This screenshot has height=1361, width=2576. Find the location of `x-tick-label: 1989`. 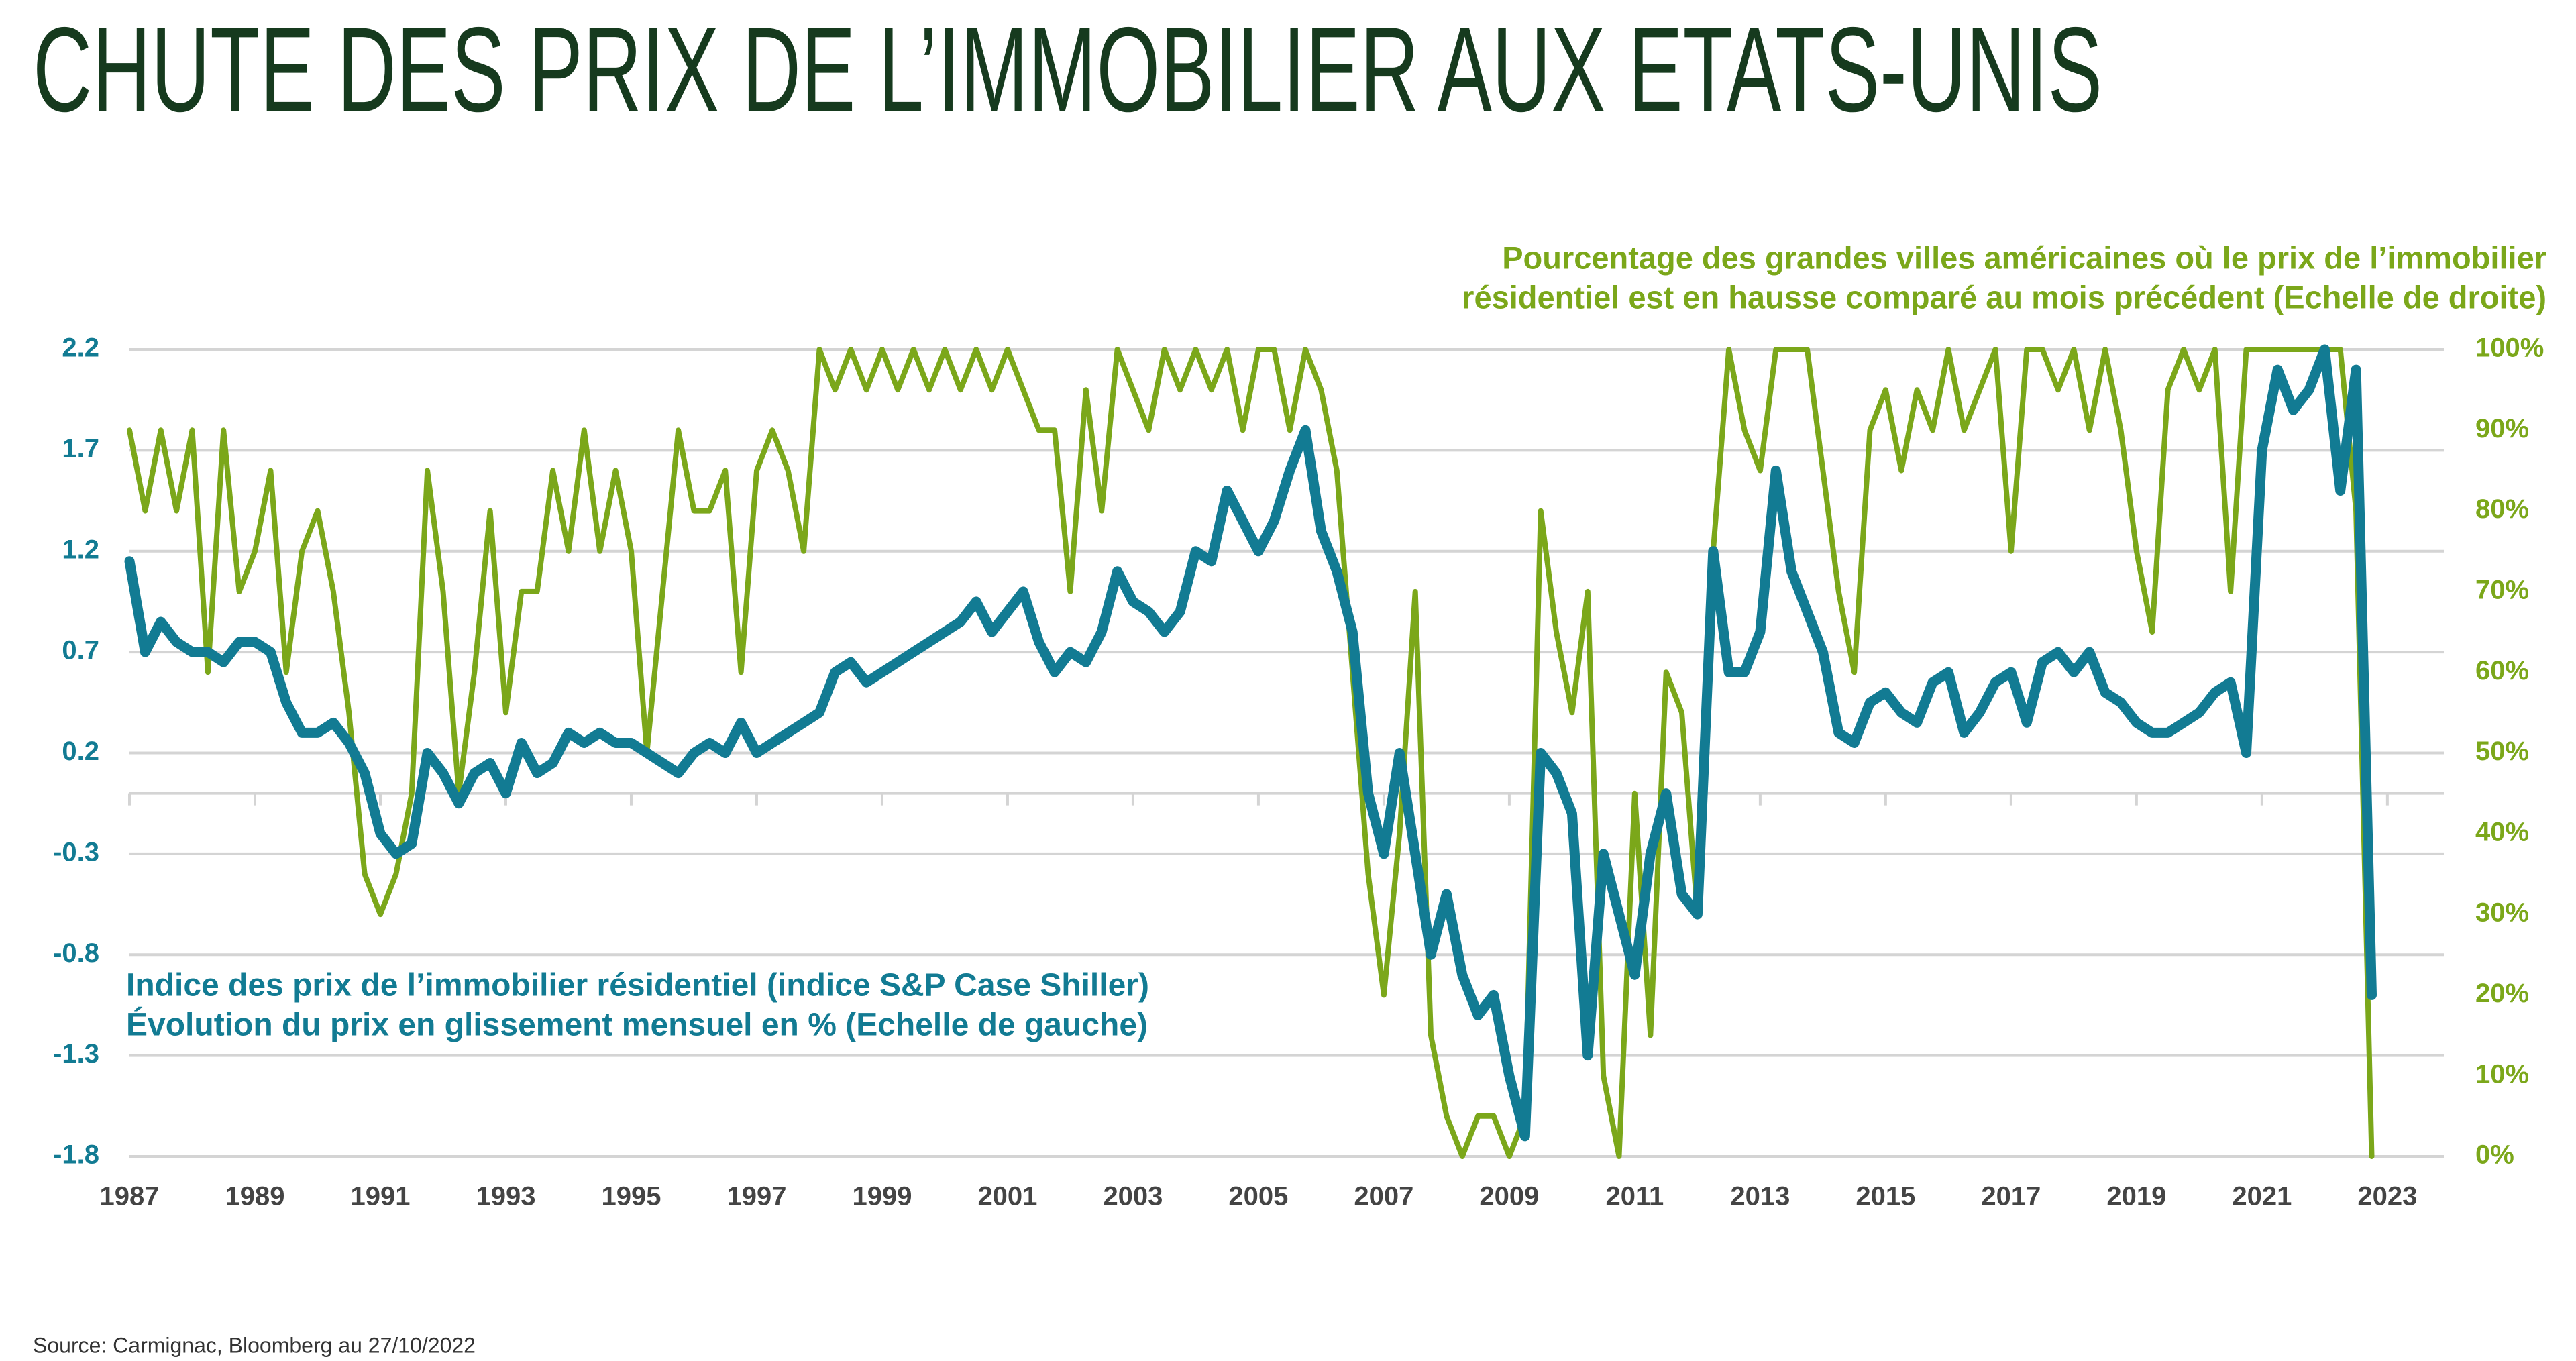

x-tick-label: 1989 is located at coordinates (254, 1196).